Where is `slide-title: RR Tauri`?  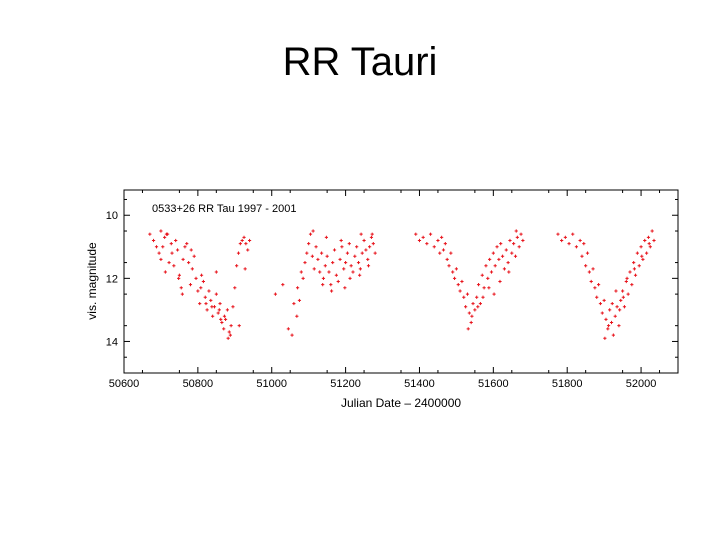
slide-title: RR Tauri is located at coordinates (360, 62).